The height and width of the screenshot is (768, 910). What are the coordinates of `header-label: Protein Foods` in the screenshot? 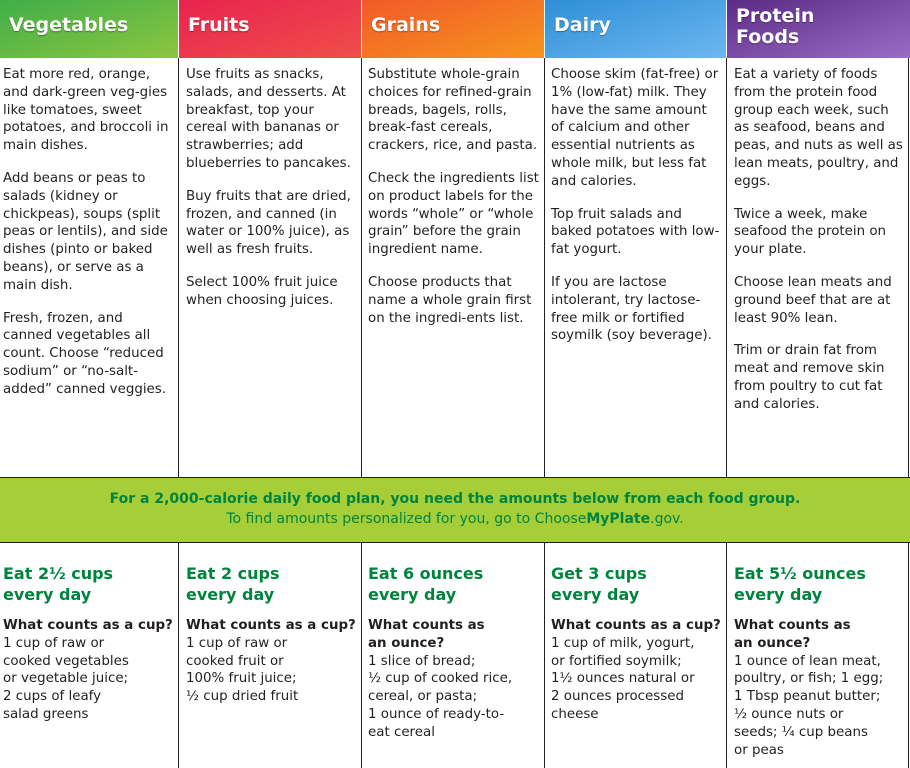 It's located at (775, 27).